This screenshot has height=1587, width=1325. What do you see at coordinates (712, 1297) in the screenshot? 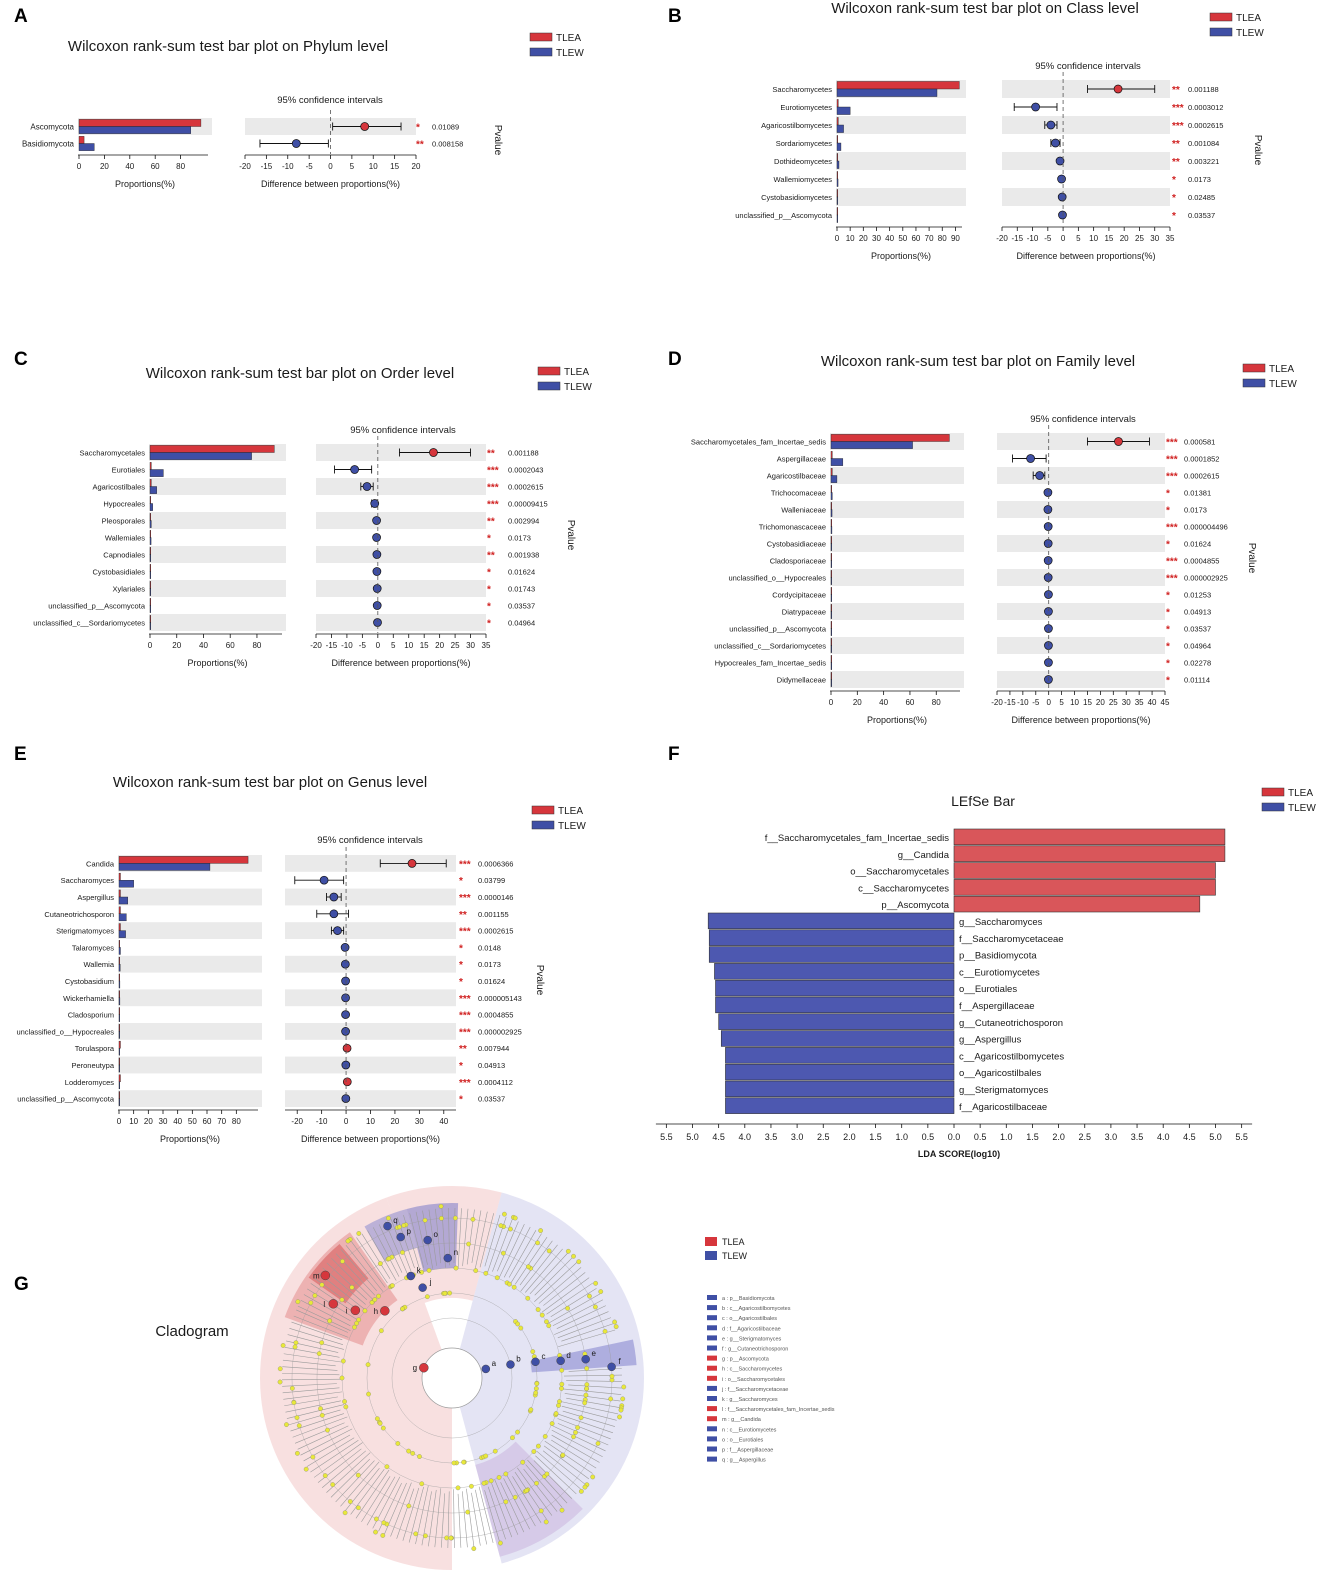
I see `biomarker-swatch` at bounding box center [712, 1297].